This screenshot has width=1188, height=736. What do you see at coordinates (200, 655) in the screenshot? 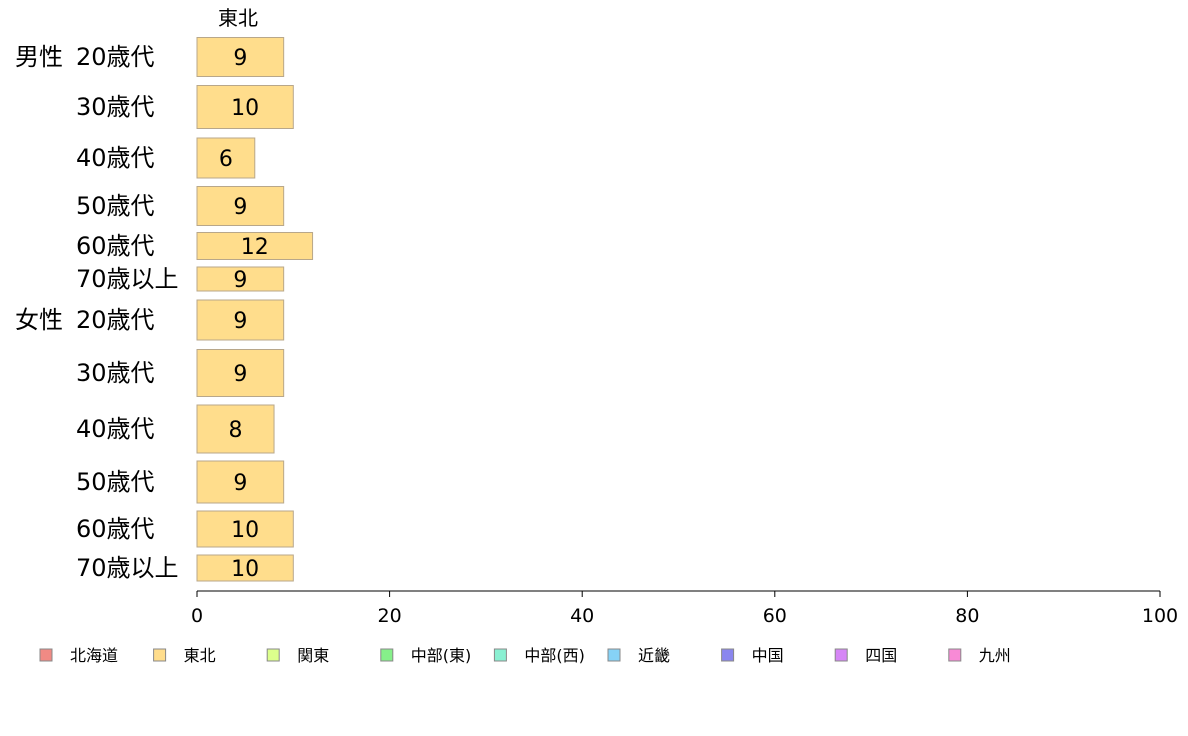
I see `legend-label: 東北` at bounding box center [200, 655].